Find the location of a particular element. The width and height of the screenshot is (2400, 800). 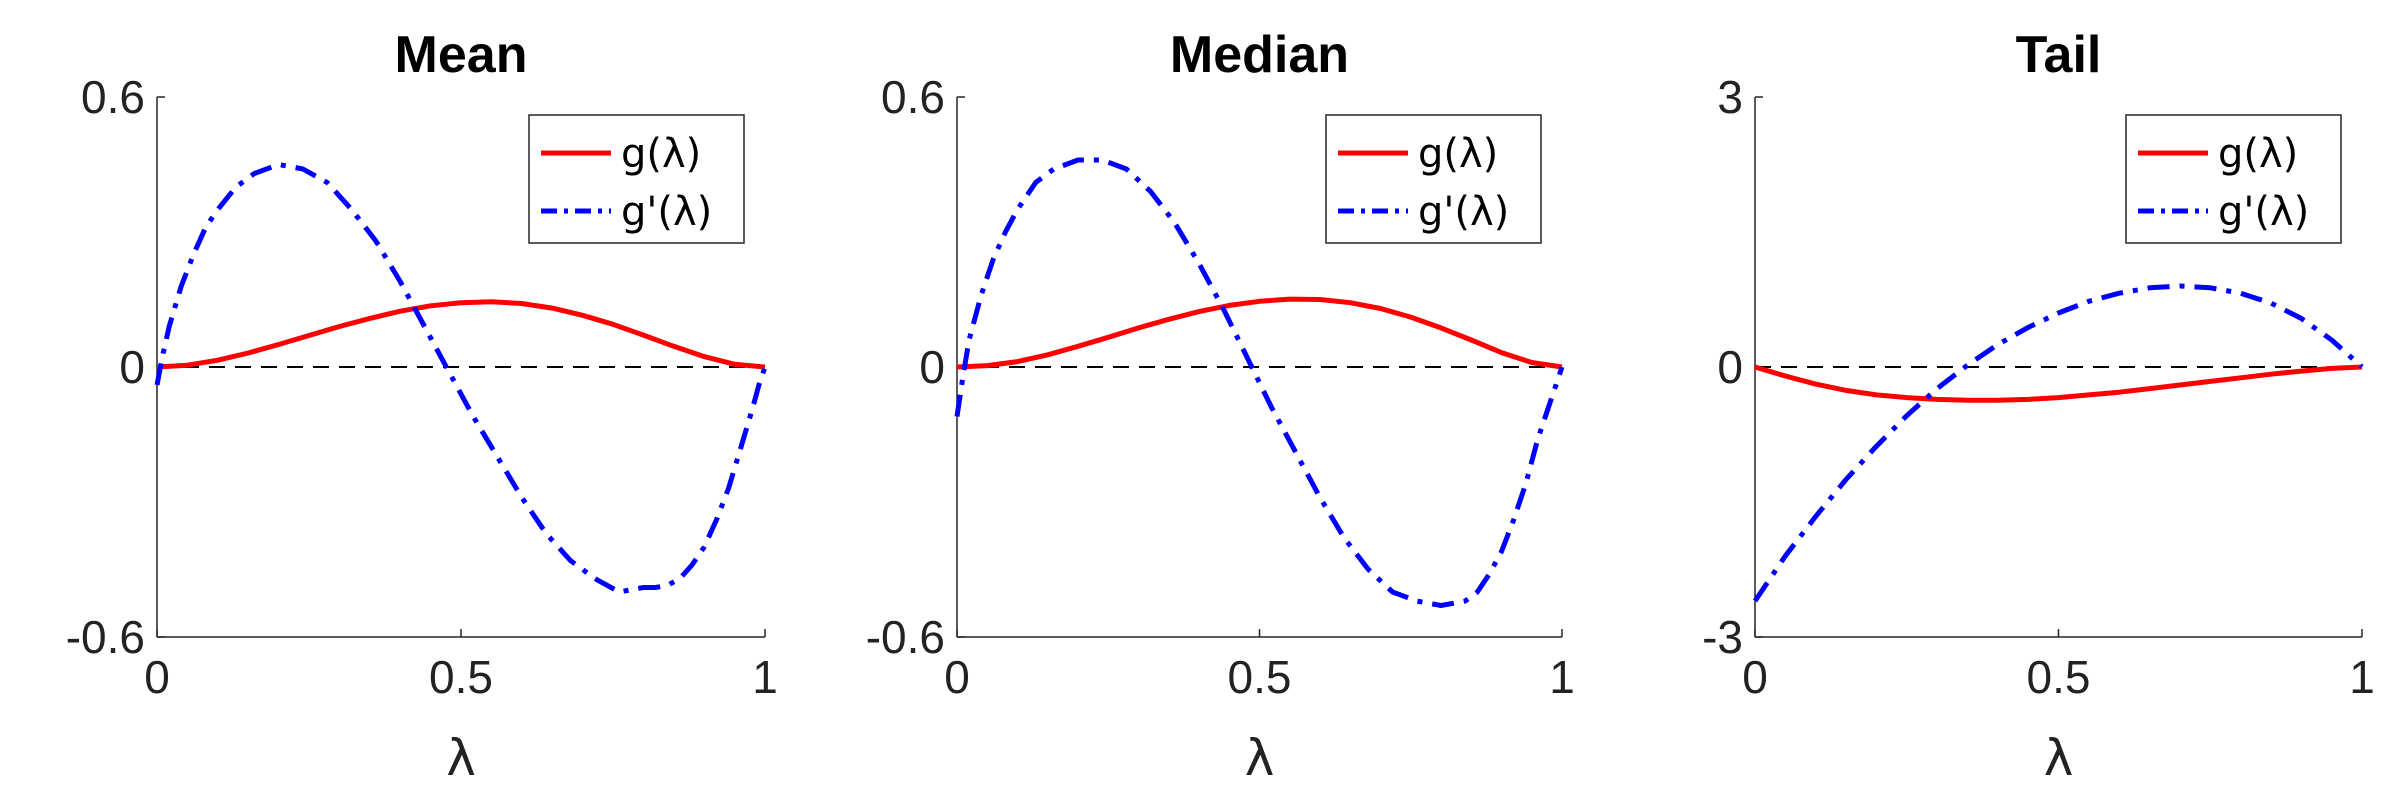

y-tick-label: 3 is located at coordinates (1730, 97).